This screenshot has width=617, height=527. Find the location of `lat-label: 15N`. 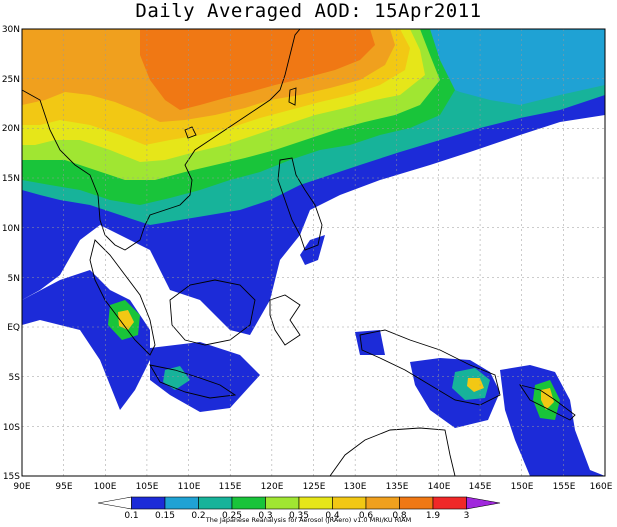

lat-label: 15N is located at coordinates (11, 179).